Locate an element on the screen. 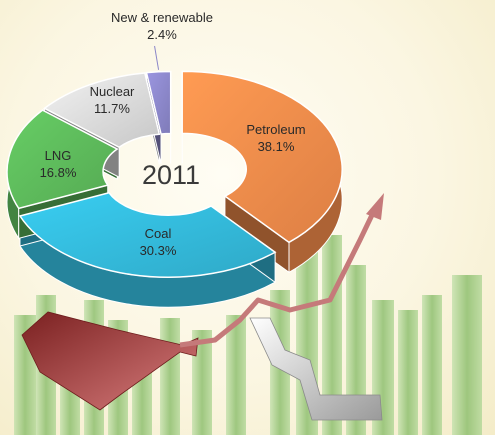 The width and height of the screenshot is (495, 435). slice-new-renewable is located at coordinates (158, 102).